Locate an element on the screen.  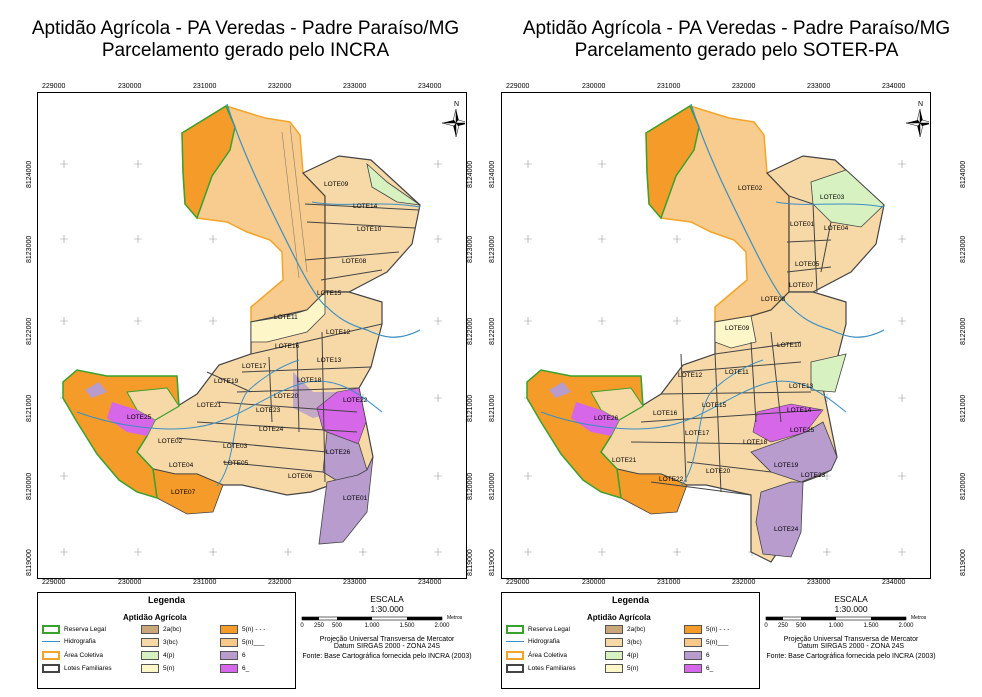
legend-item: Hidrografia is located at coordinates (533, 641).